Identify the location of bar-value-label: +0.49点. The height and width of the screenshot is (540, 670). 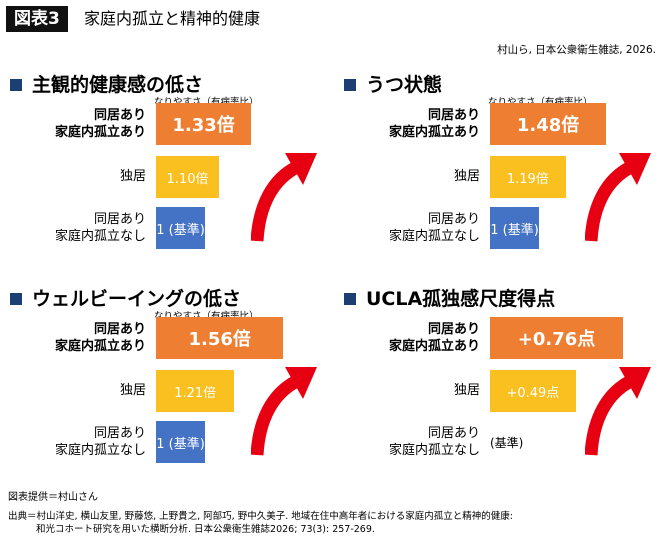
(533, 393).